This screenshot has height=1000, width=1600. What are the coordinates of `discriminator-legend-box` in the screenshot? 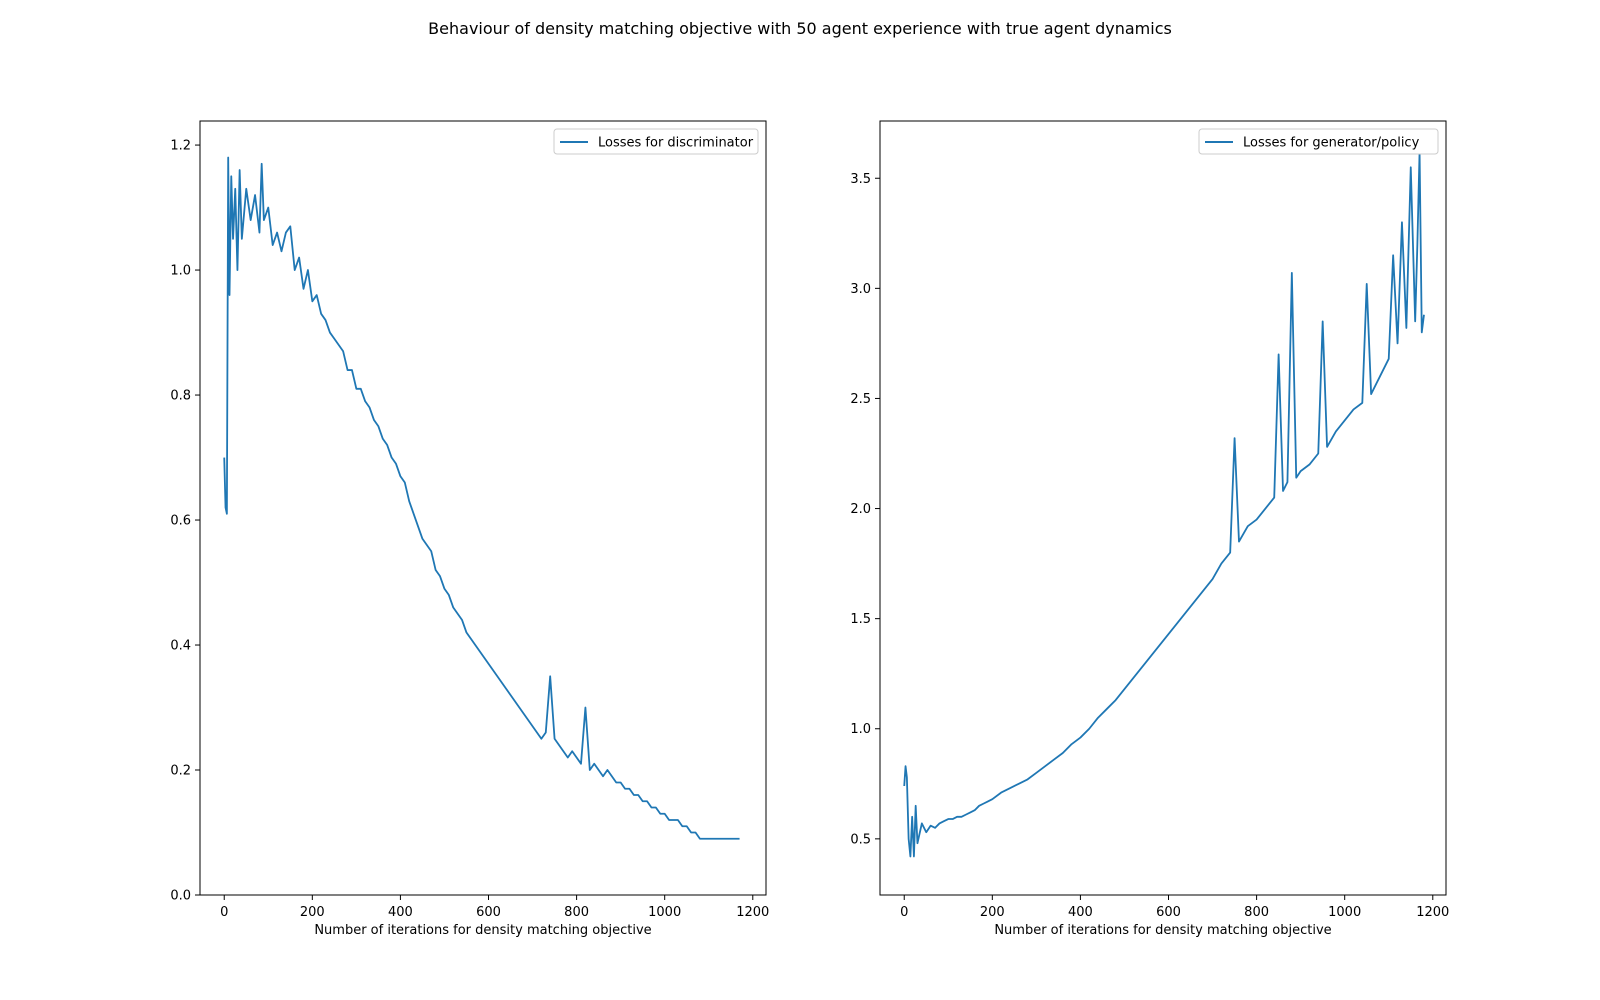 It's located at (656, 141).